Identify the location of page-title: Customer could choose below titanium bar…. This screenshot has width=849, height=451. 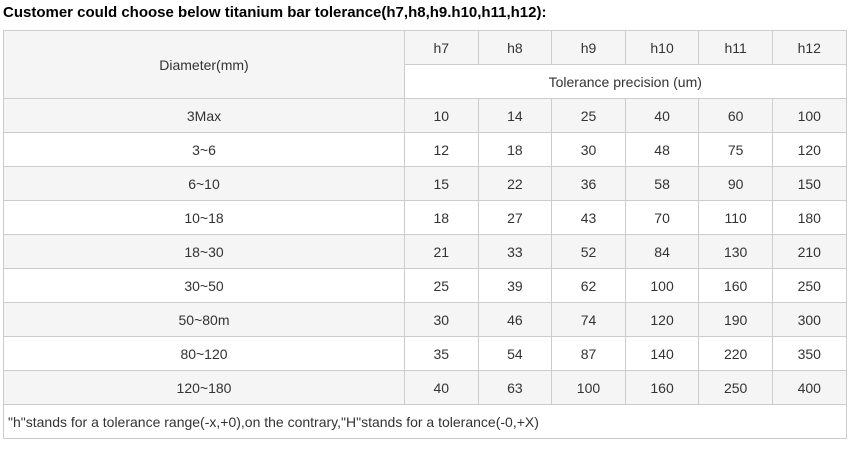
(275, 12).